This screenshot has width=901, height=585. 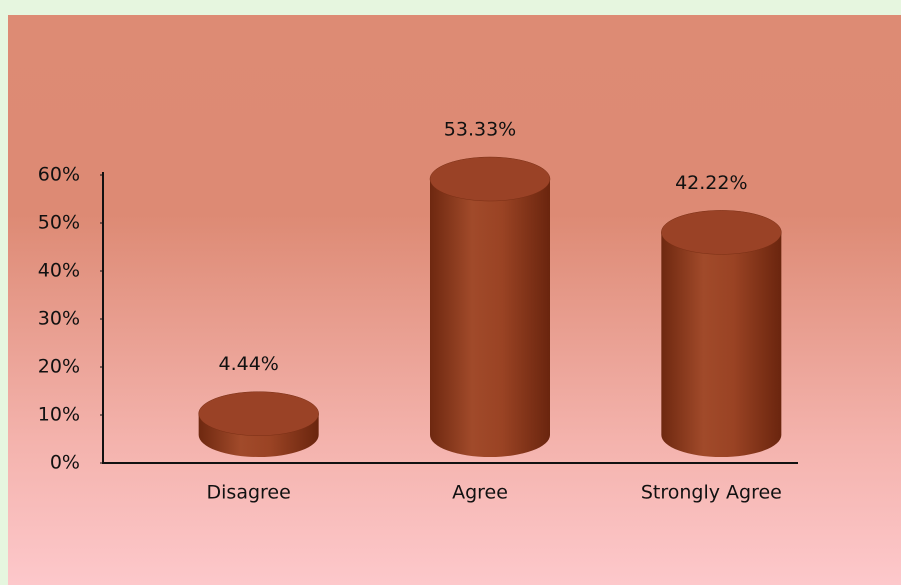 I want to click on y-tick-label: 60%, so click(x=59, y=175).